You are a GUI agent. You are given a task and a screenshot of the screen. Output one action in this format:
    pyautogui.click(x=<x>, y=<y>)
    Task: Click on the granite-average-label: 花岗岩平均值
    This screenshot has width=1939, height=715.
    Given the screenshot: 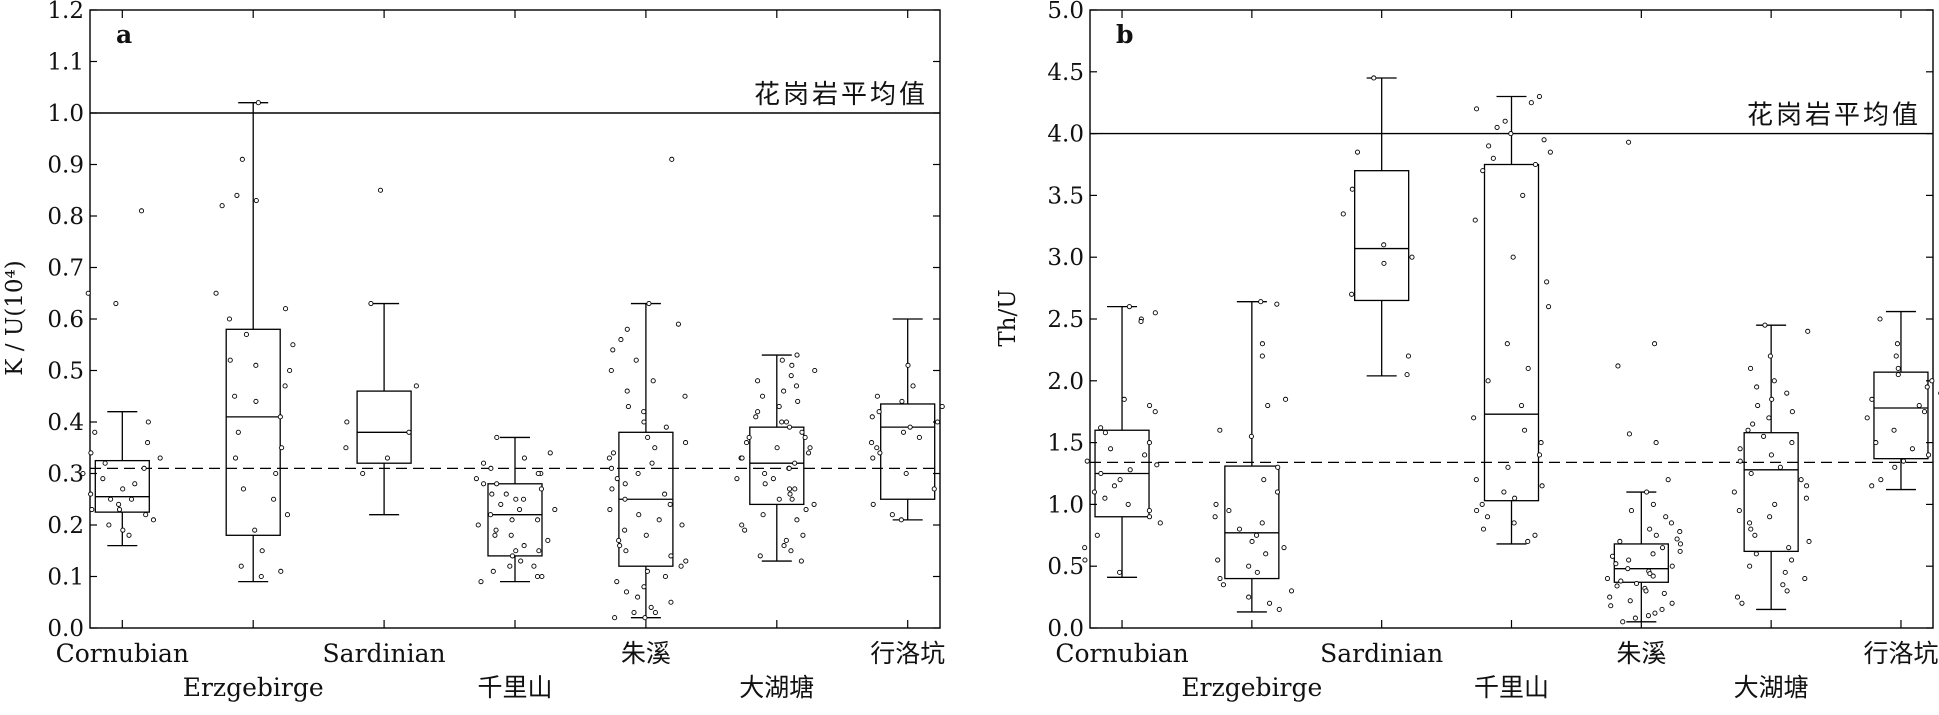 What is the action you would take?
    pyautogui.click(x=841, y=95)
    